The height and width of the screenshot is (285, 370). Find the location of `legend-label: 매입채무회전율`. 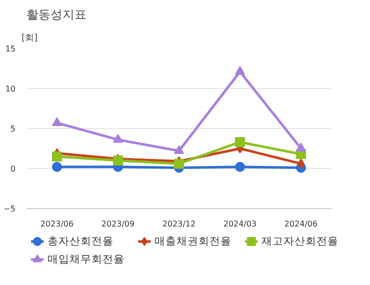

legend-label: 매입채무회전율 is located at coordinates (85, 260).